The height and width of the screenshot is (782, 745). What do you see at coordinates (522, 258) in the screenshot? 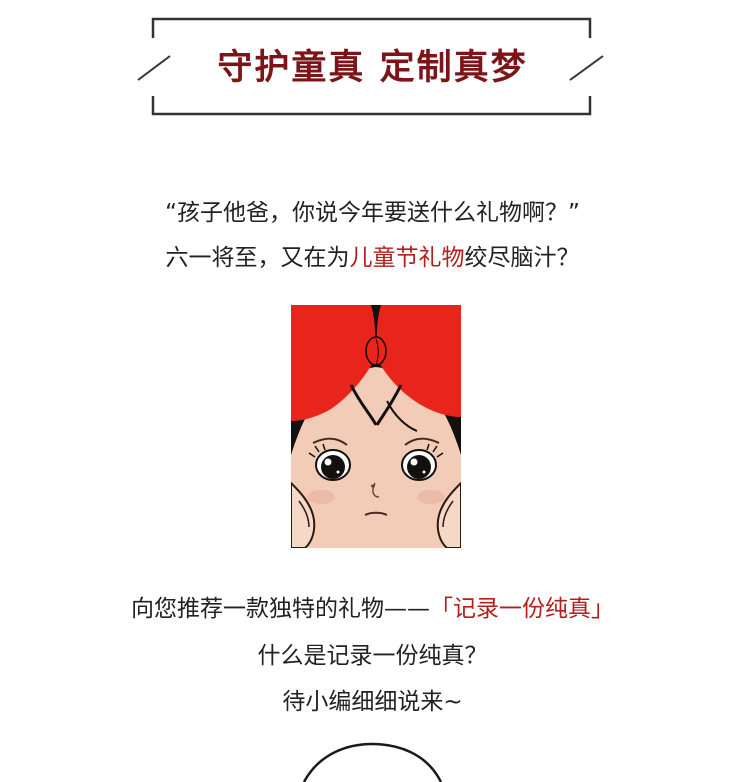
I see `intro-line-2-after: 绞尽脑汁？` at bounding box center [522, 258].